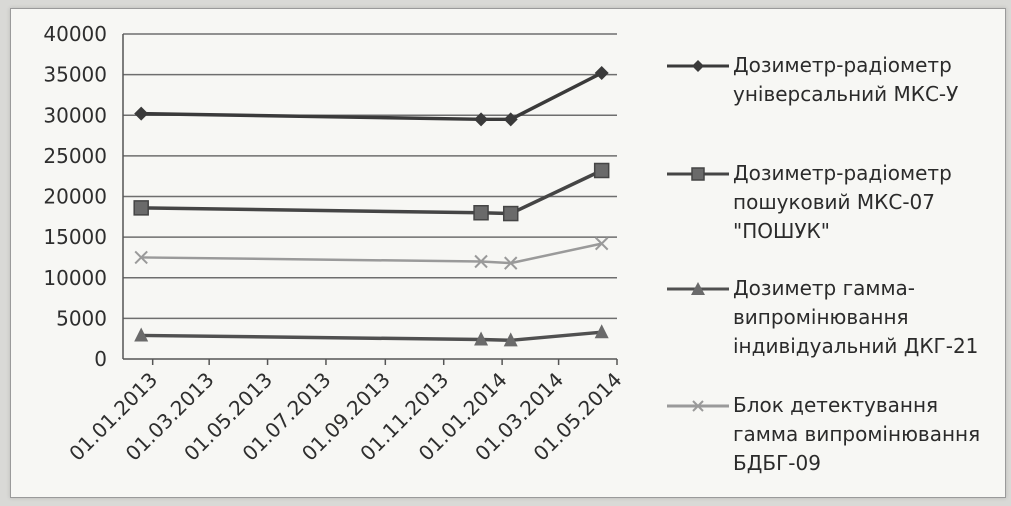 Image resolution: width=1011 pixels, height=506 pixels. I want to click on legend-marker-triangle-icon, so click(698, 288).